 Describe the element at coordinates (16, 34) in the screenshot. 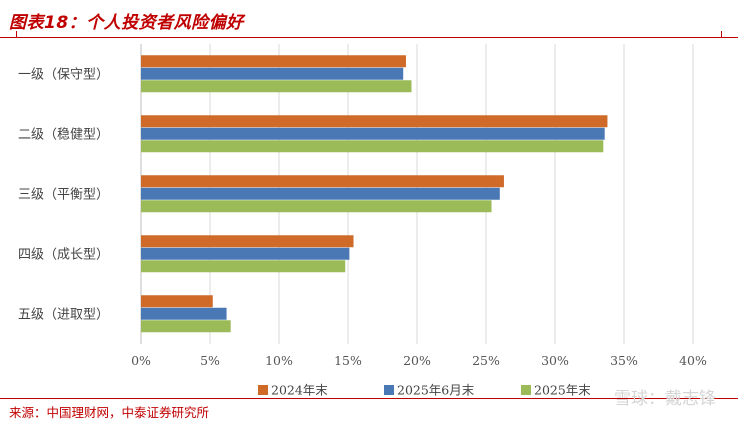

I see `header-tick-left` at that location.